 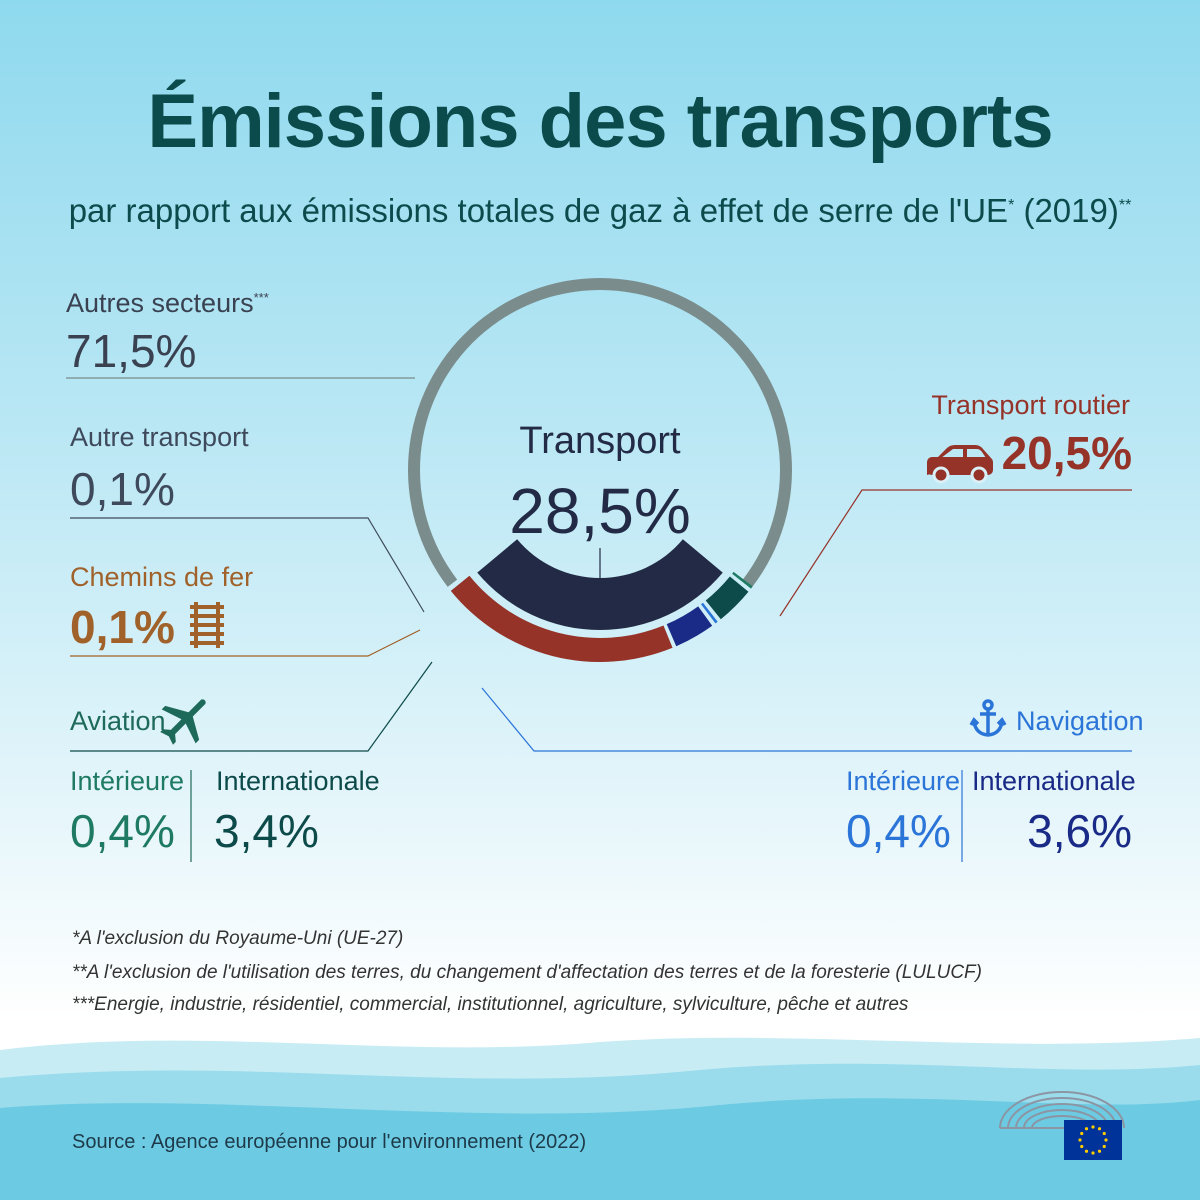 What do you see at coordinates (122, 831) in the screenshot?
I see `value-aviation-interieure: 0,4%` at bounding box center [122, 831].